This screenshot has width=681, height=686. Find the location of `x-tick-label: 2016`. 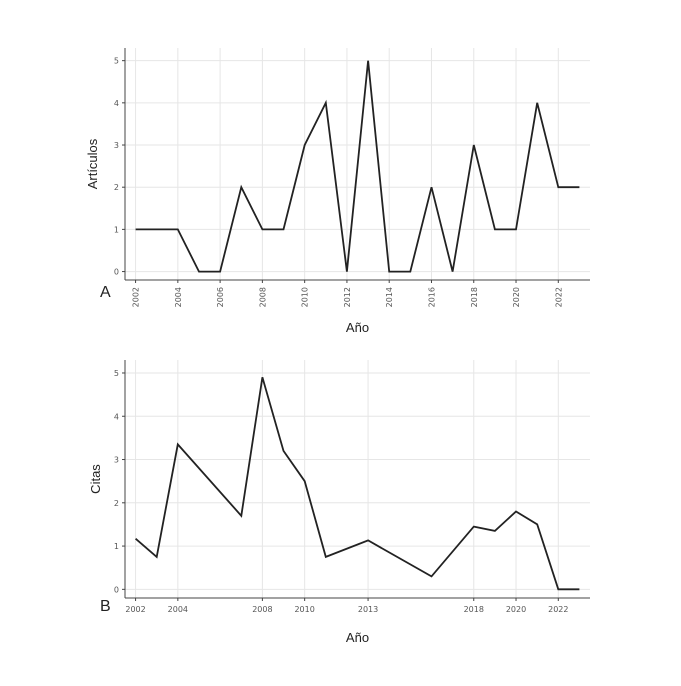

x-tick-label: 2016 is located at coordinates (431, 297).